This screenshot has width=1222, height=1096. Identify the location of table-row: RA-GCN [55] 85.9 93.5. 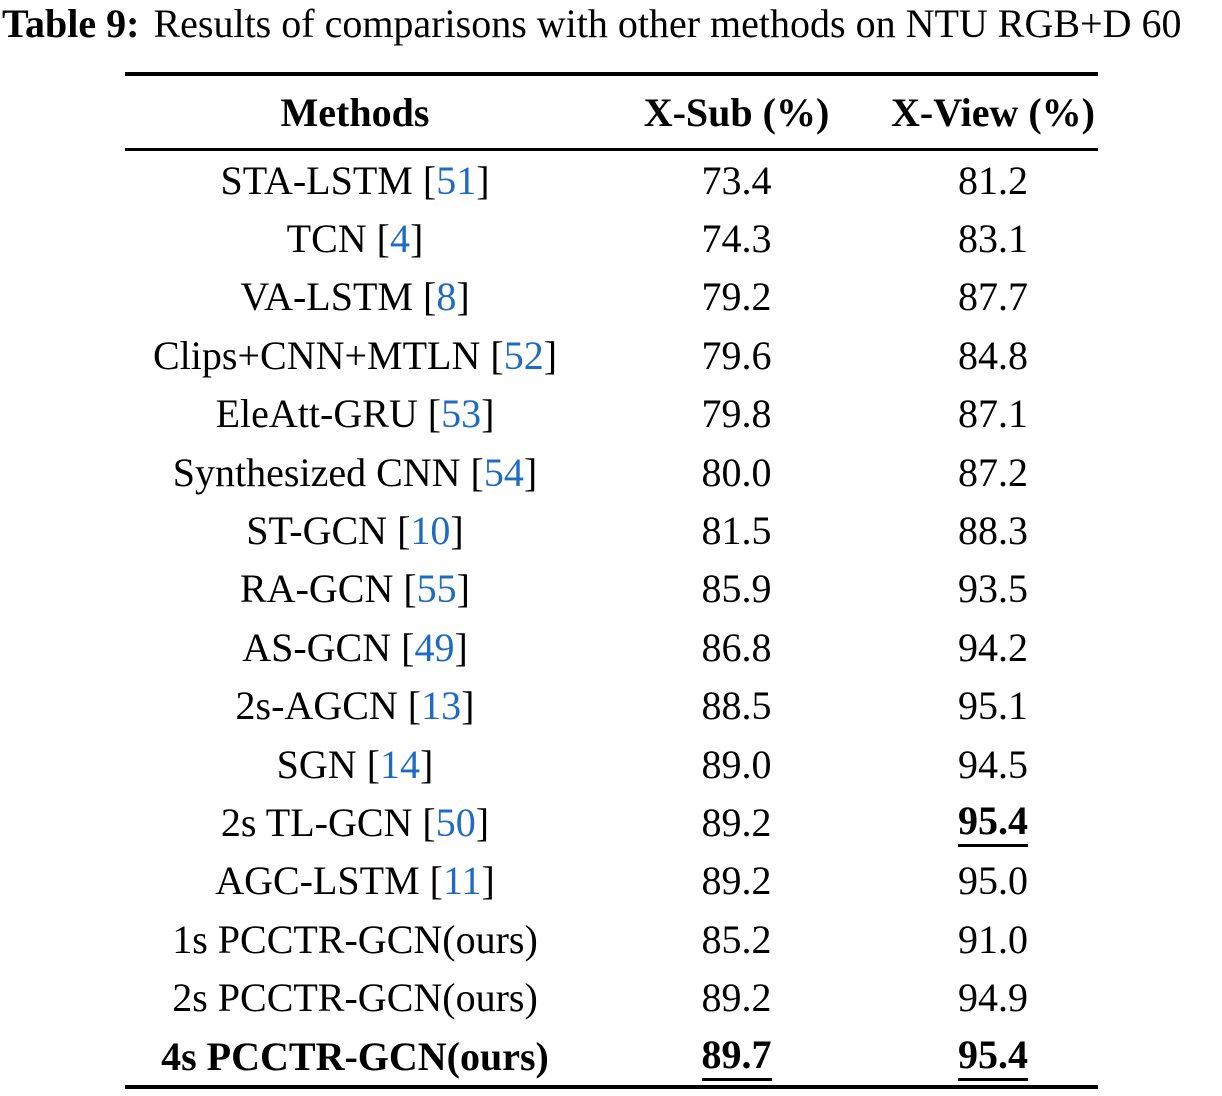
(611, 589).